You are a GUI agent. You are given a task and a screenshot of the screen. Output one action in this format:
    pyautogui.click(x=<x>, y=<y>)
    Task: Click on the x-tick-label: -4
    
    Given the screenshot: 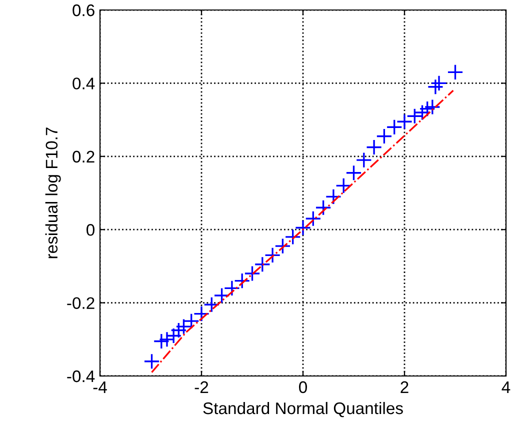 What is the action you would take?
    pyautogui.click(x=100, y=387)
    